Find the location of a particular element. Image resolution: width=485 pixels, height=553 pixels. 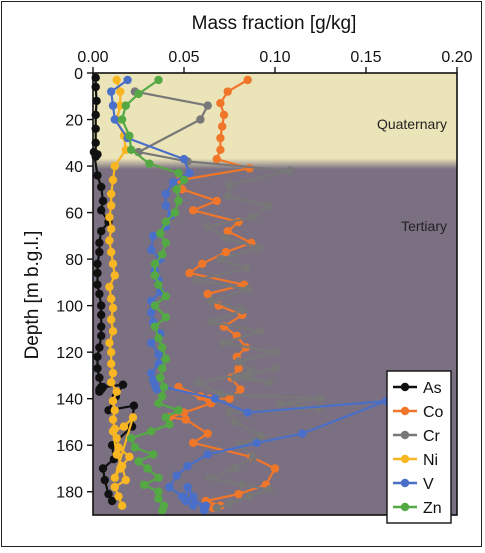

x-axis-label: Mass fraction [g/kg] is located at coordinates (274, 23).